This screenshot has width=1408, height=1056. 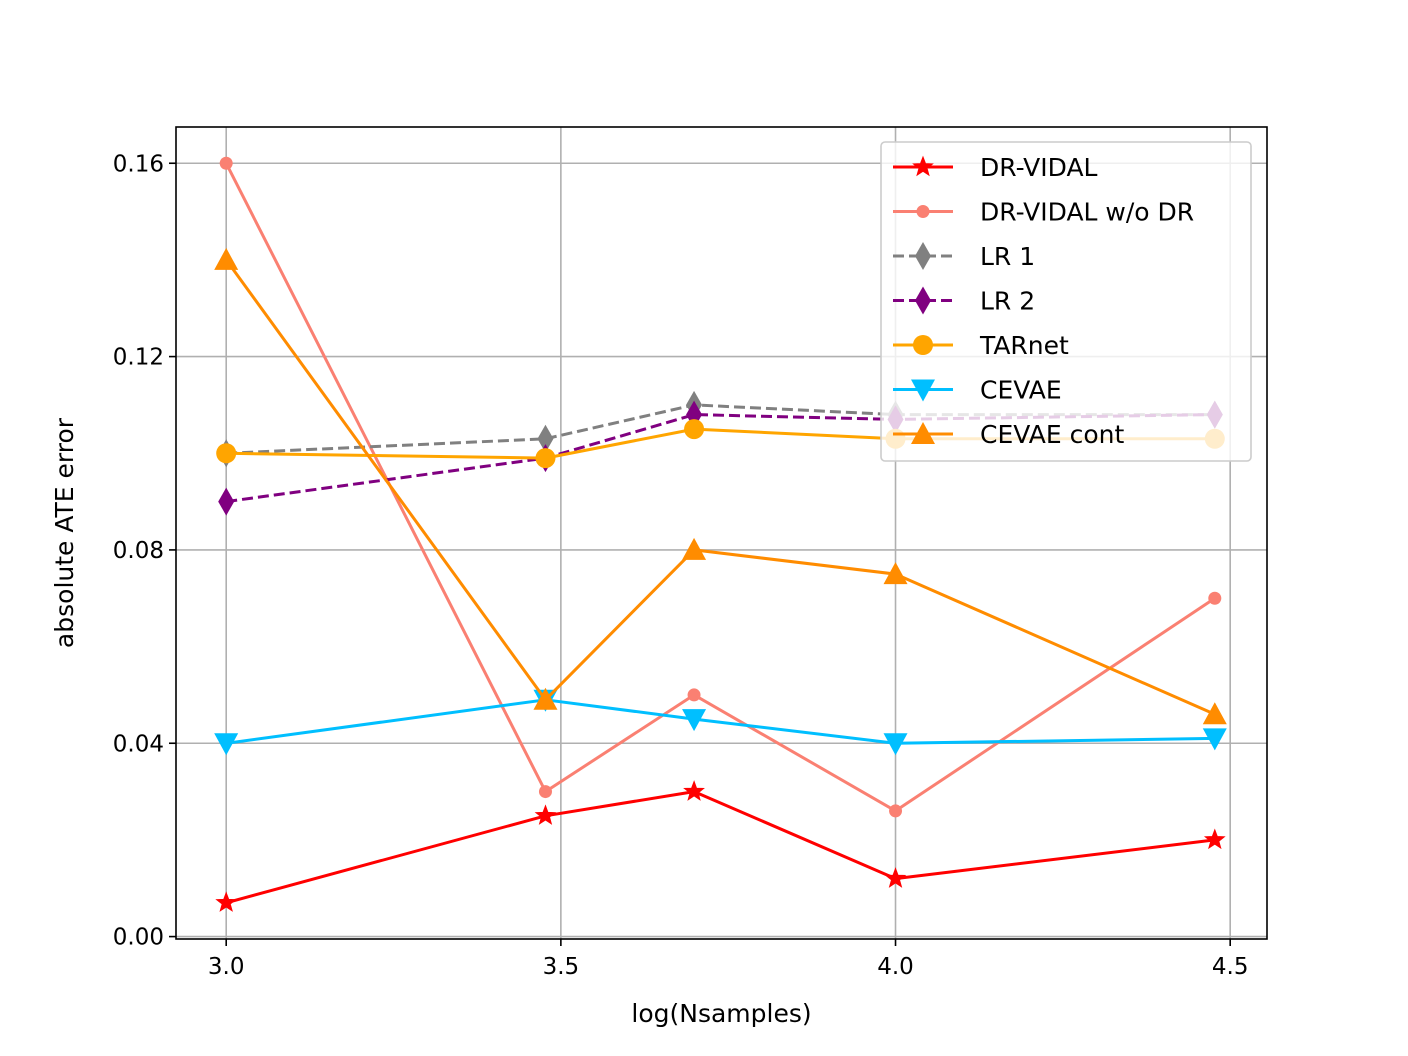 I want to click on y-tick-label: 0.00, so click(x=138, y=938).